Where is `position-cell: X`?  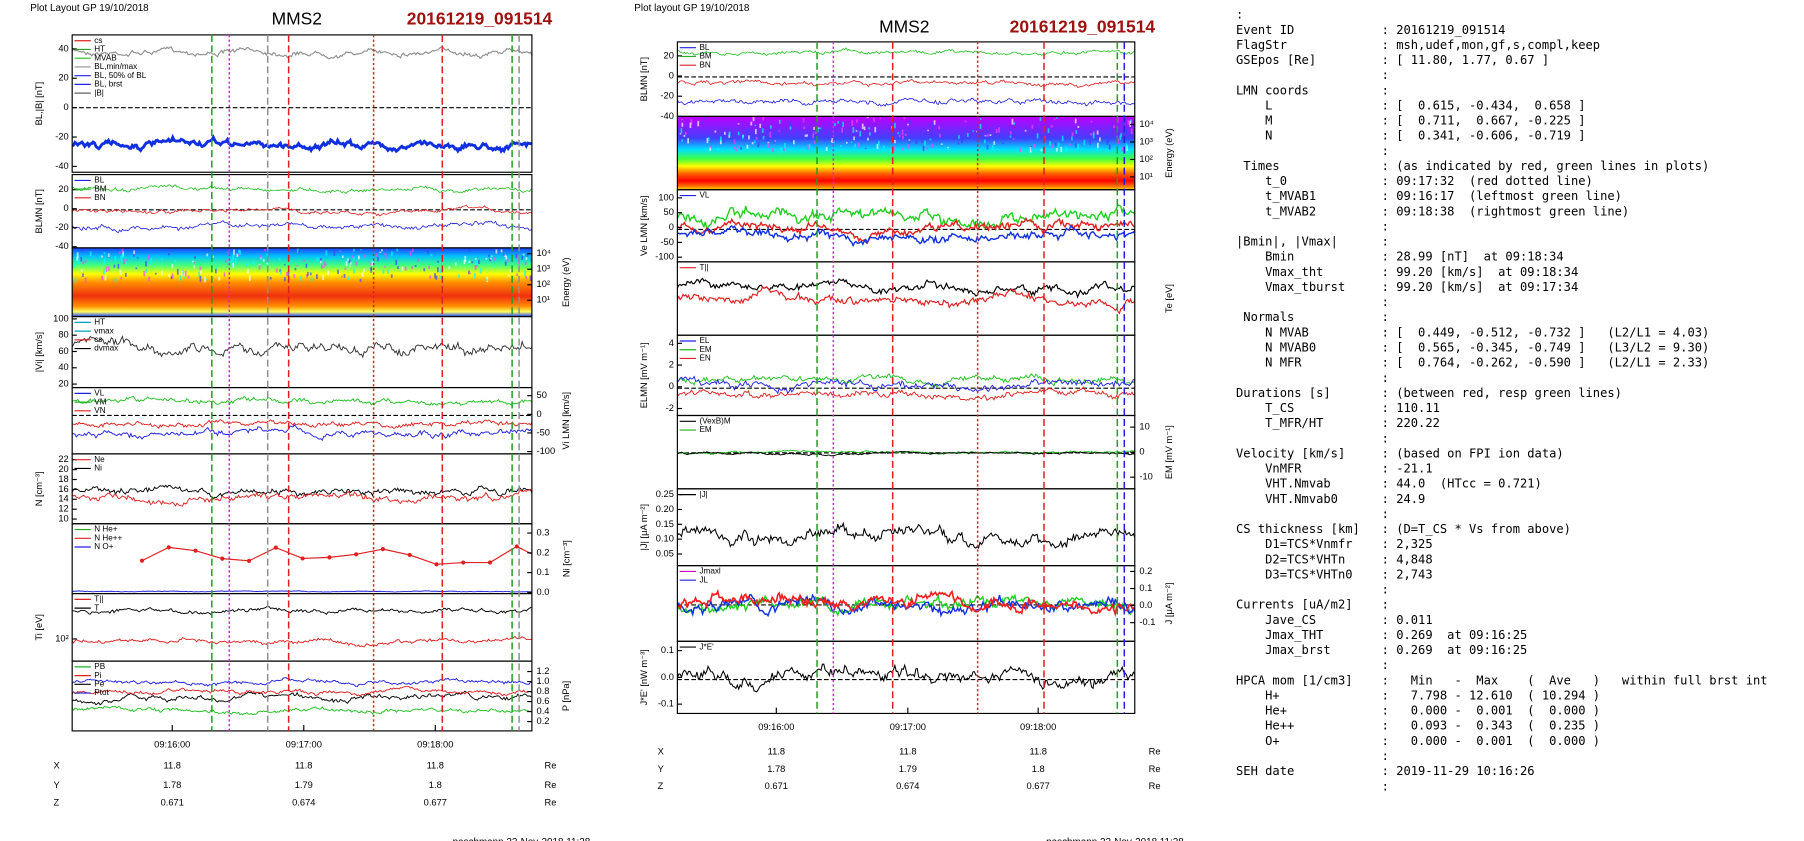
position-cell: X is located at coordinates (57, 765).